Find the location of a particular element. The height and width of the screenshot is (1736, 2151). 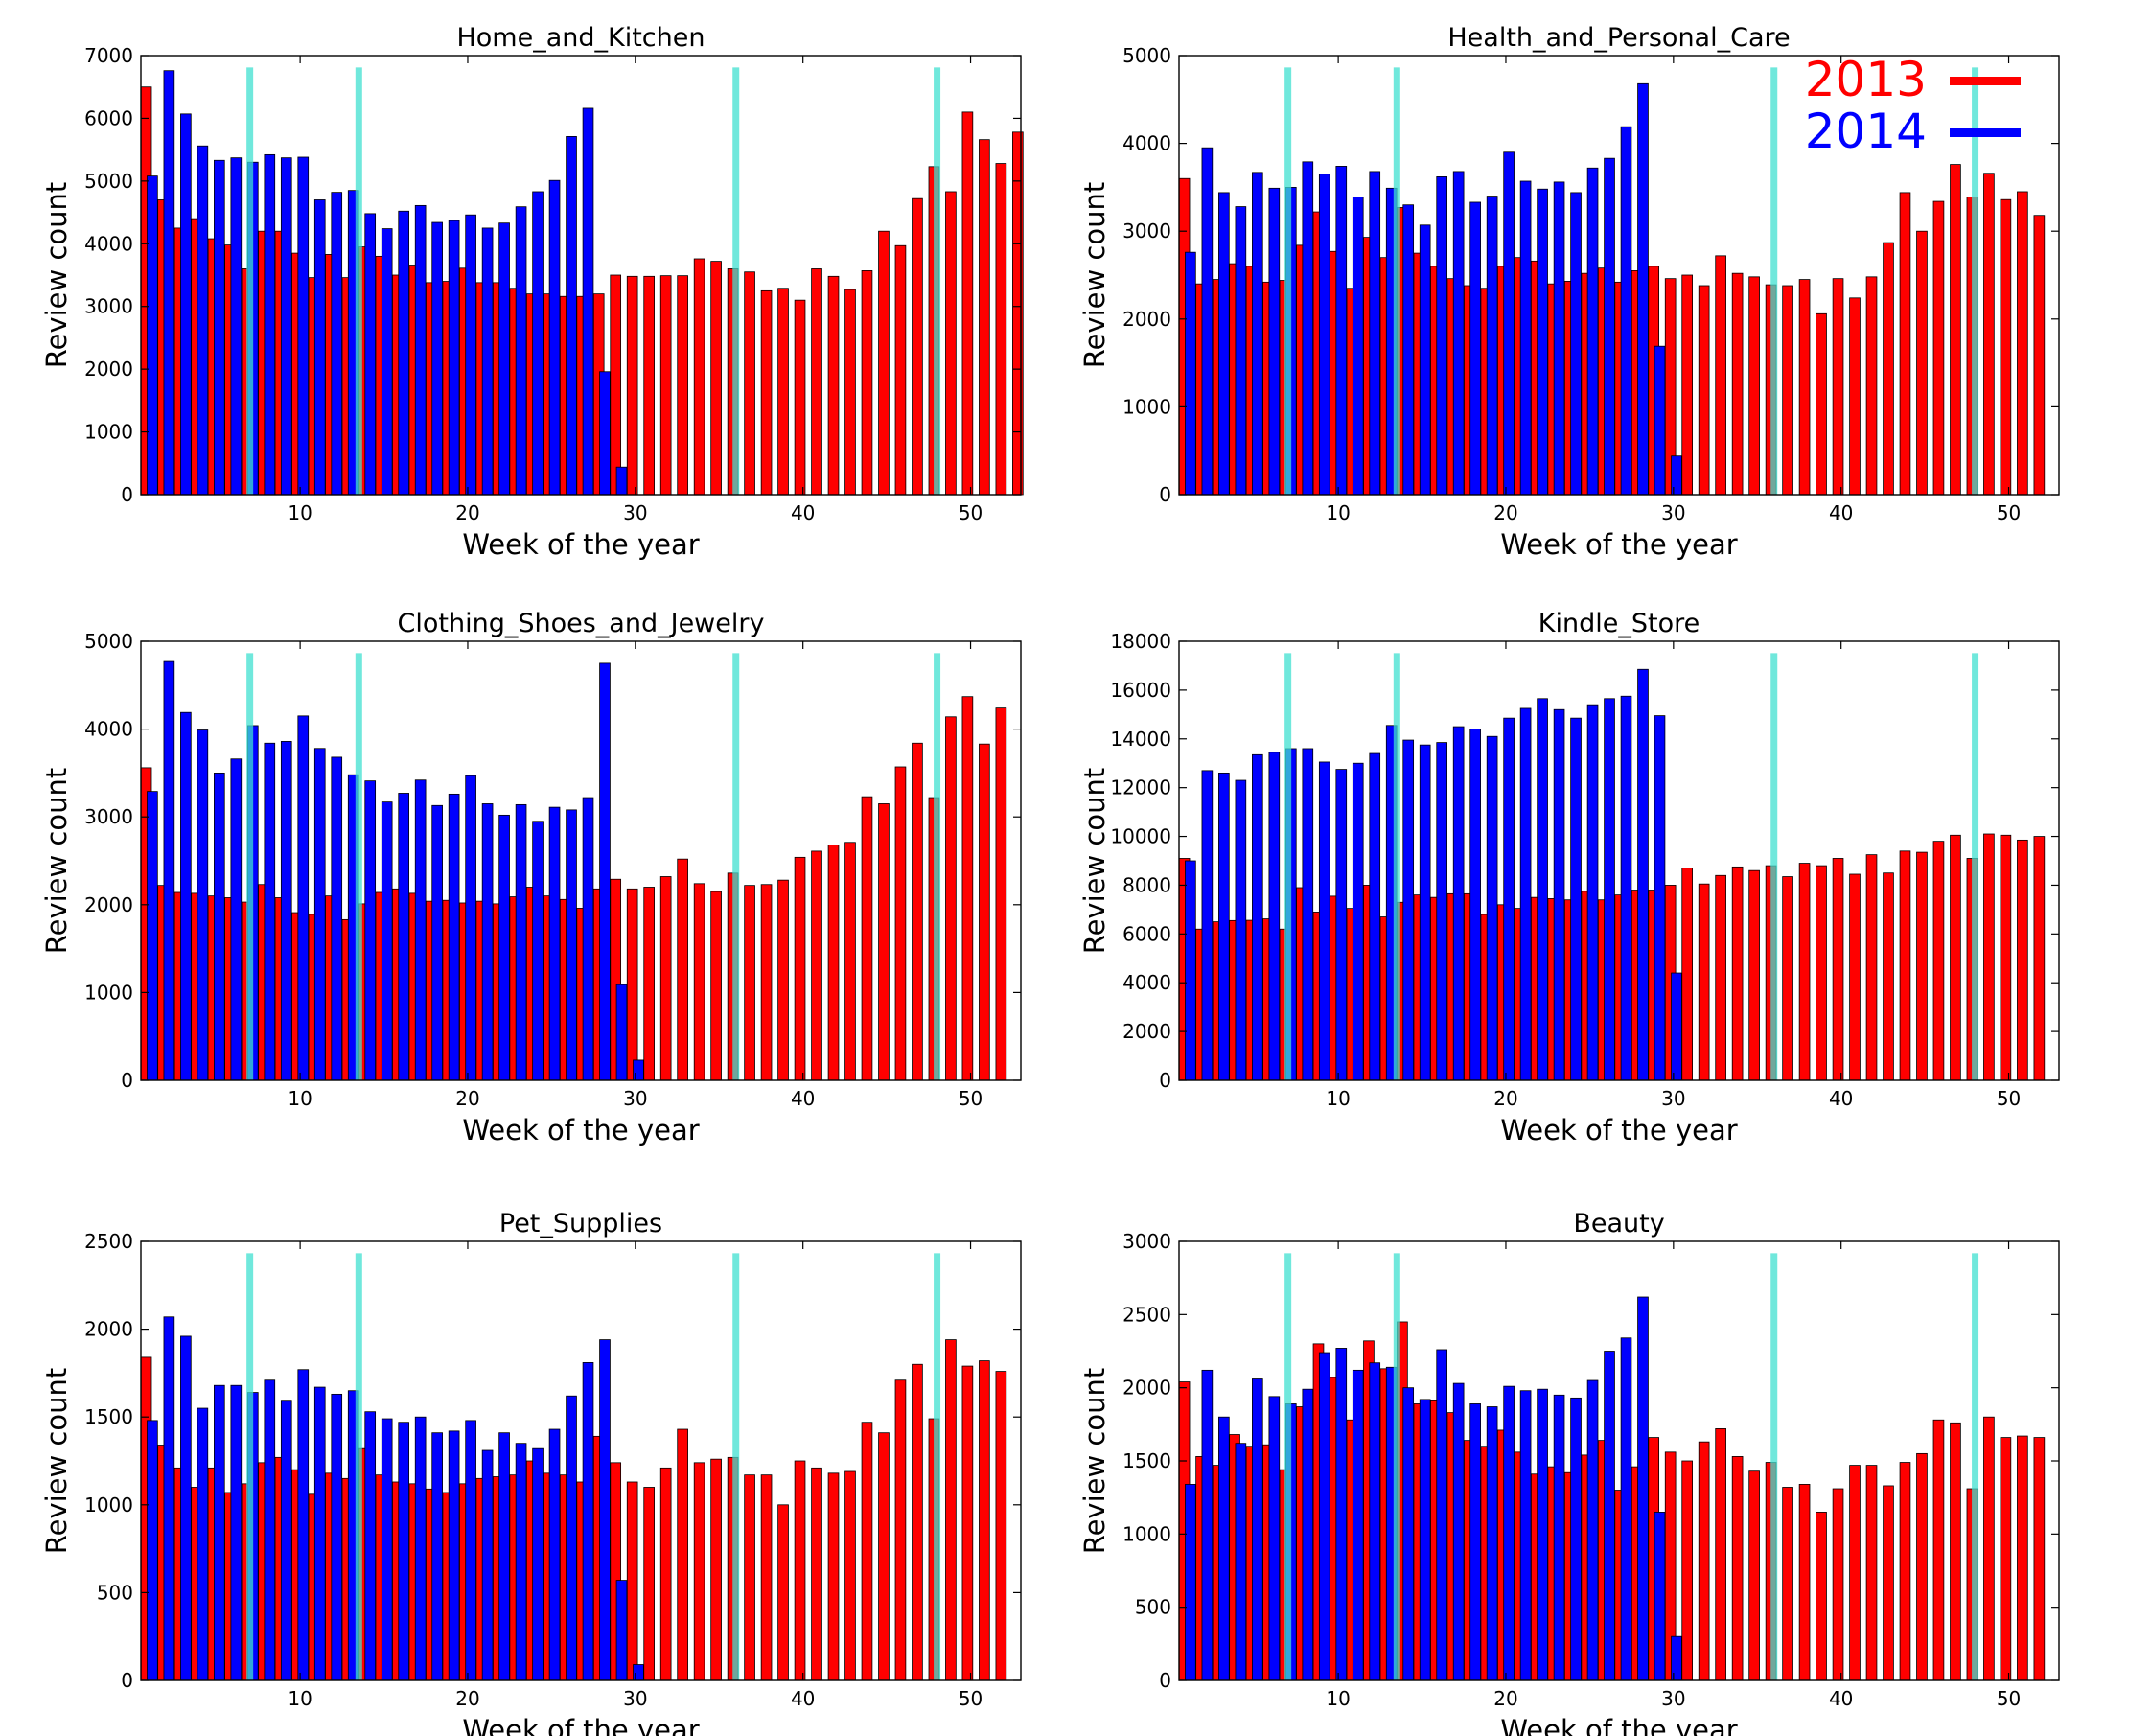

legend-swatch-2013 is located at coordinates (1986, 81).